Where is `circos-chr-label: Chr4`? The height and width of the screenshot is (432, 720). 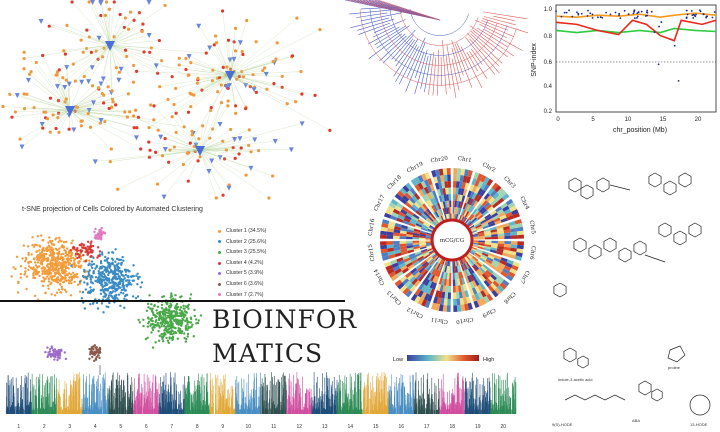 circos-chr-label: Chr4 is located at coordinates (524, 204).